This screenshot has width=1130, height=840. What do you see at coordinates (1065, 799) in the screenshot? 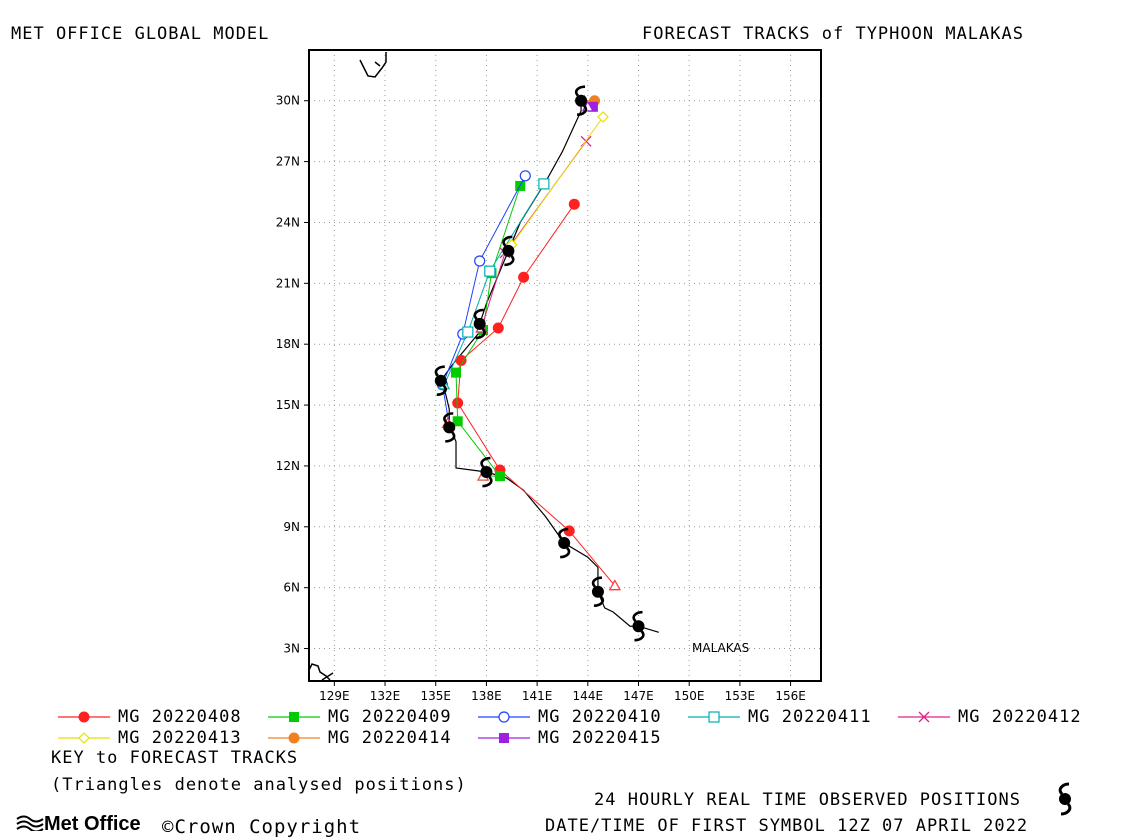
I see `typhoon-symbol-icon` at bounding box center [1065, 799].